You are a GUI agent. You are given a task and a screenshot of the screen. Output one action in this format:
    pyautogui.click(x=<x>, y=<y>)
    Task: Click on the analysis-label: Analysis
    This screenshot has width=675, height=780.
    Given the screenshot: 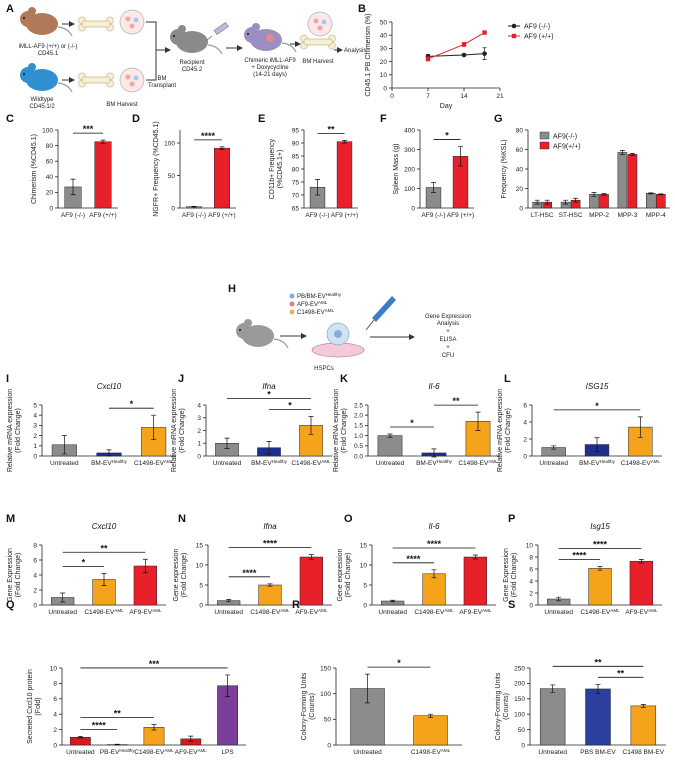 What is the action you would take?
    pyautogui.click(x=355, y=51)
    